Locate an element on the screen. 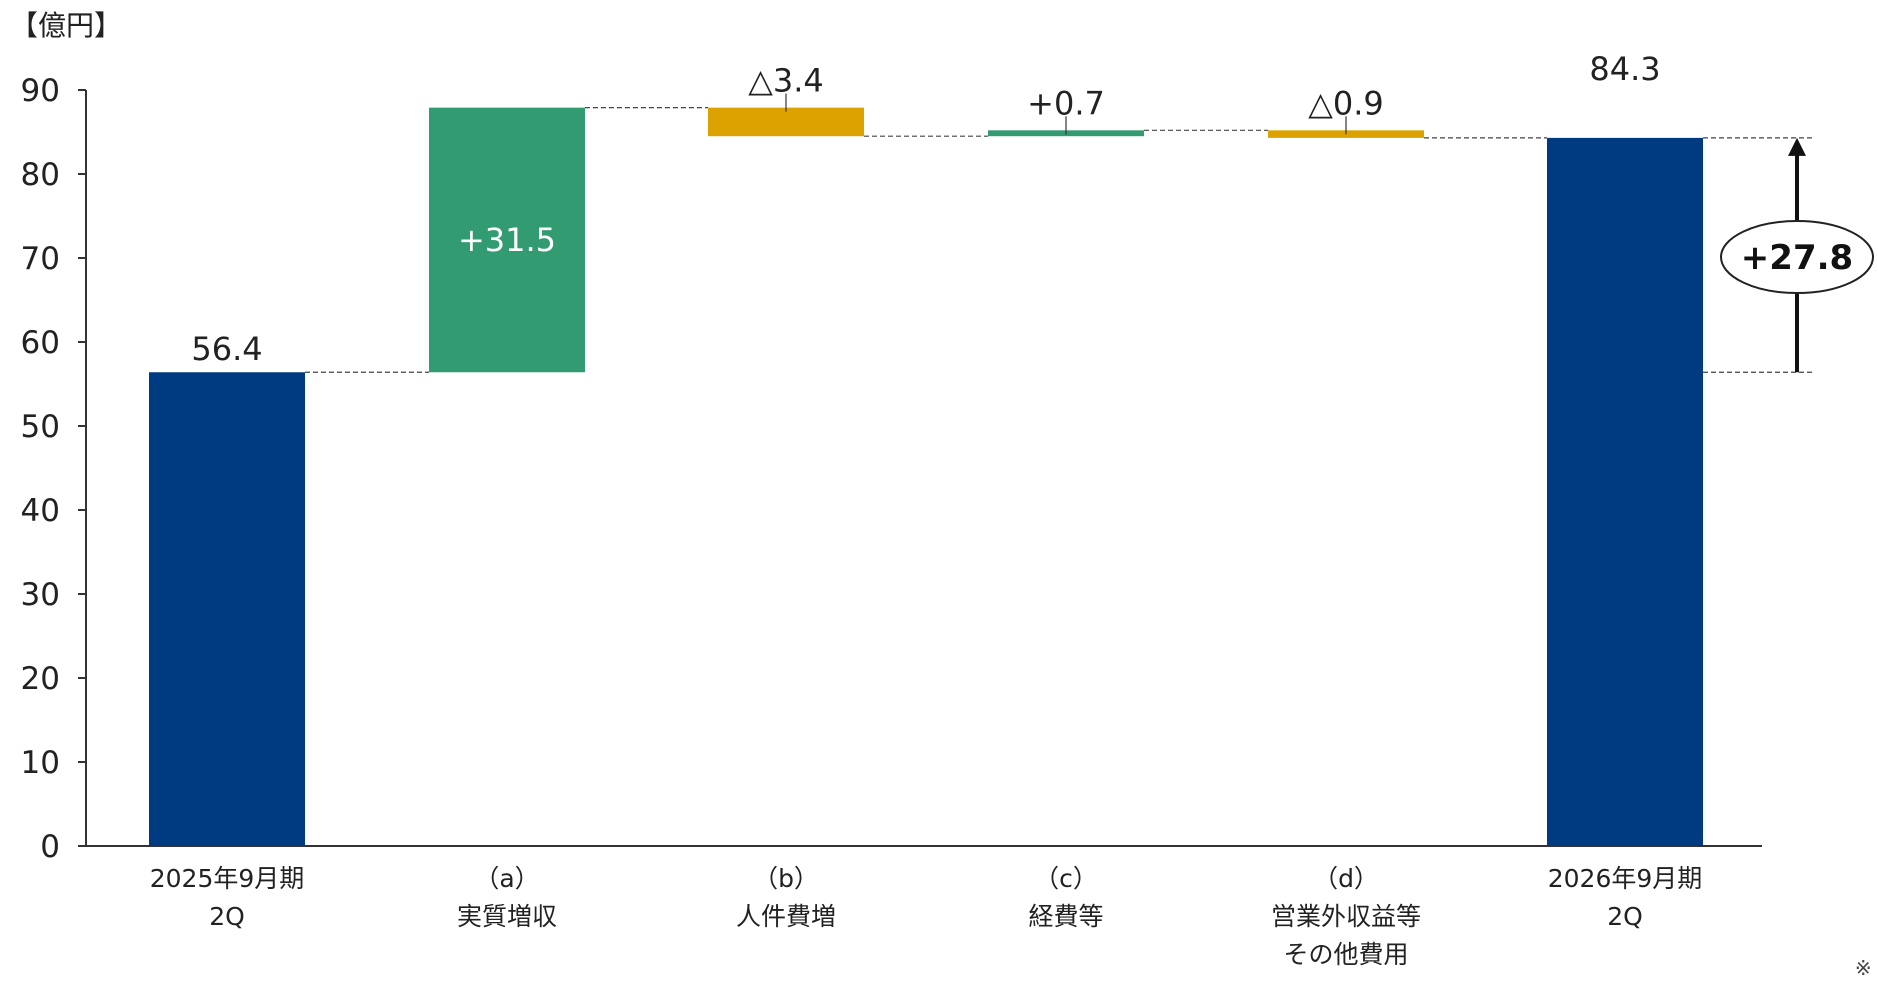 Image resolution: width=1878 pixels, height=981 pixels. data-label: +31.5 is located at coordinates (507, 240).